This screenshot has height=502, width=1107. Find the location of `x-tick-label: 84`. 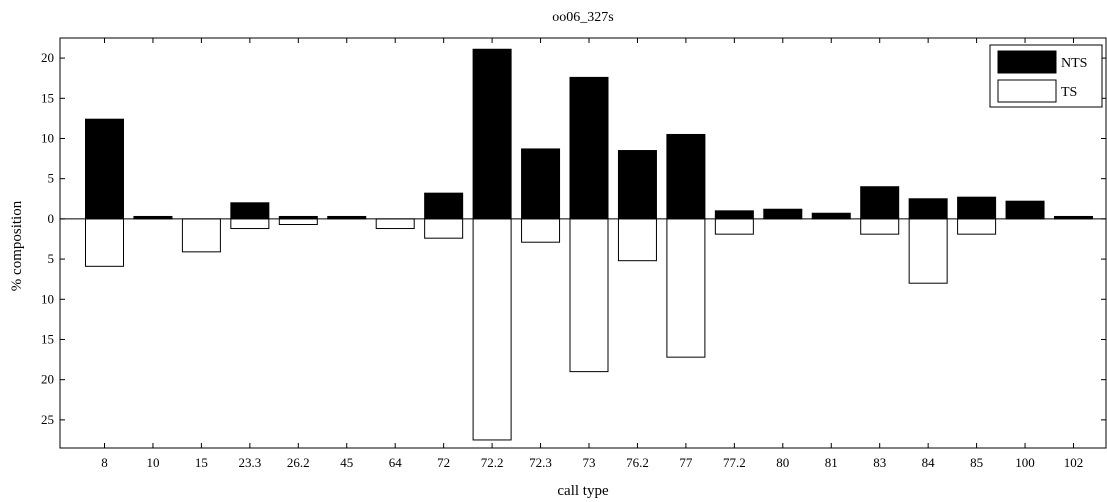

x-tick-label: 84 is located at coordinates (929, 462).